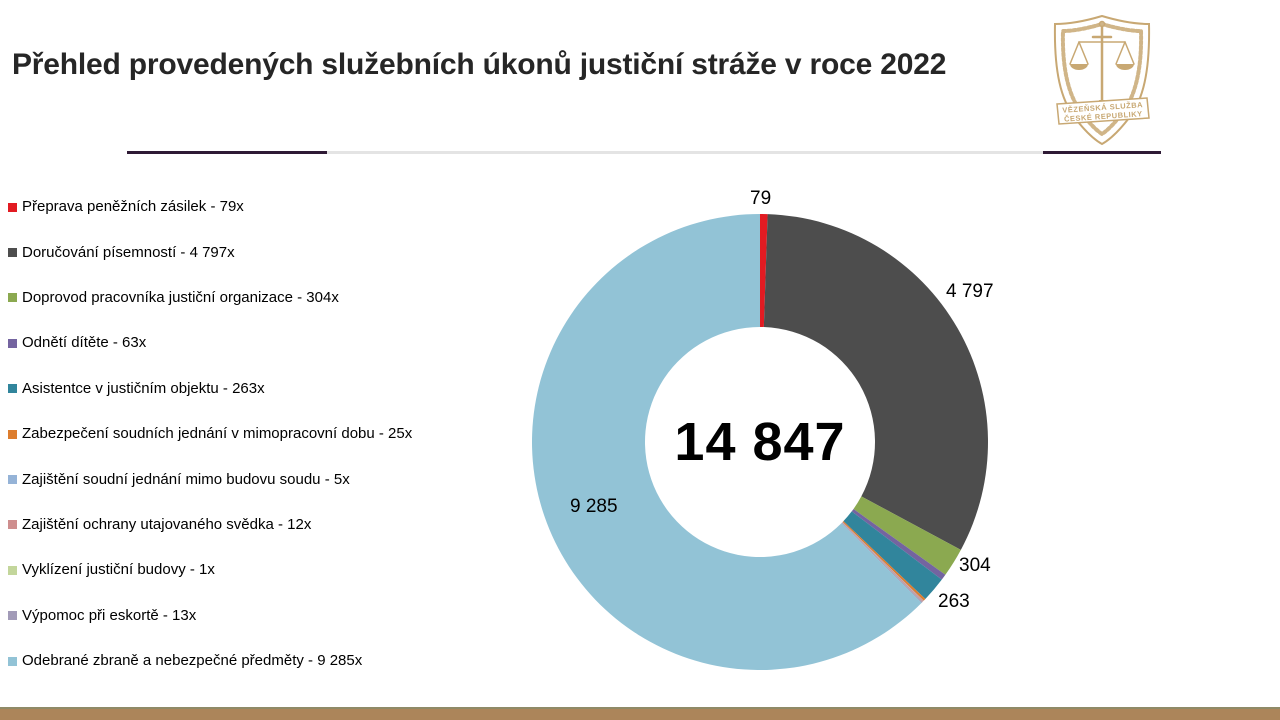 This screenshot has width=1280, height=720. I want to click on legend-item: Asistentce v justičním objektu - 263x, so click(243, 388).